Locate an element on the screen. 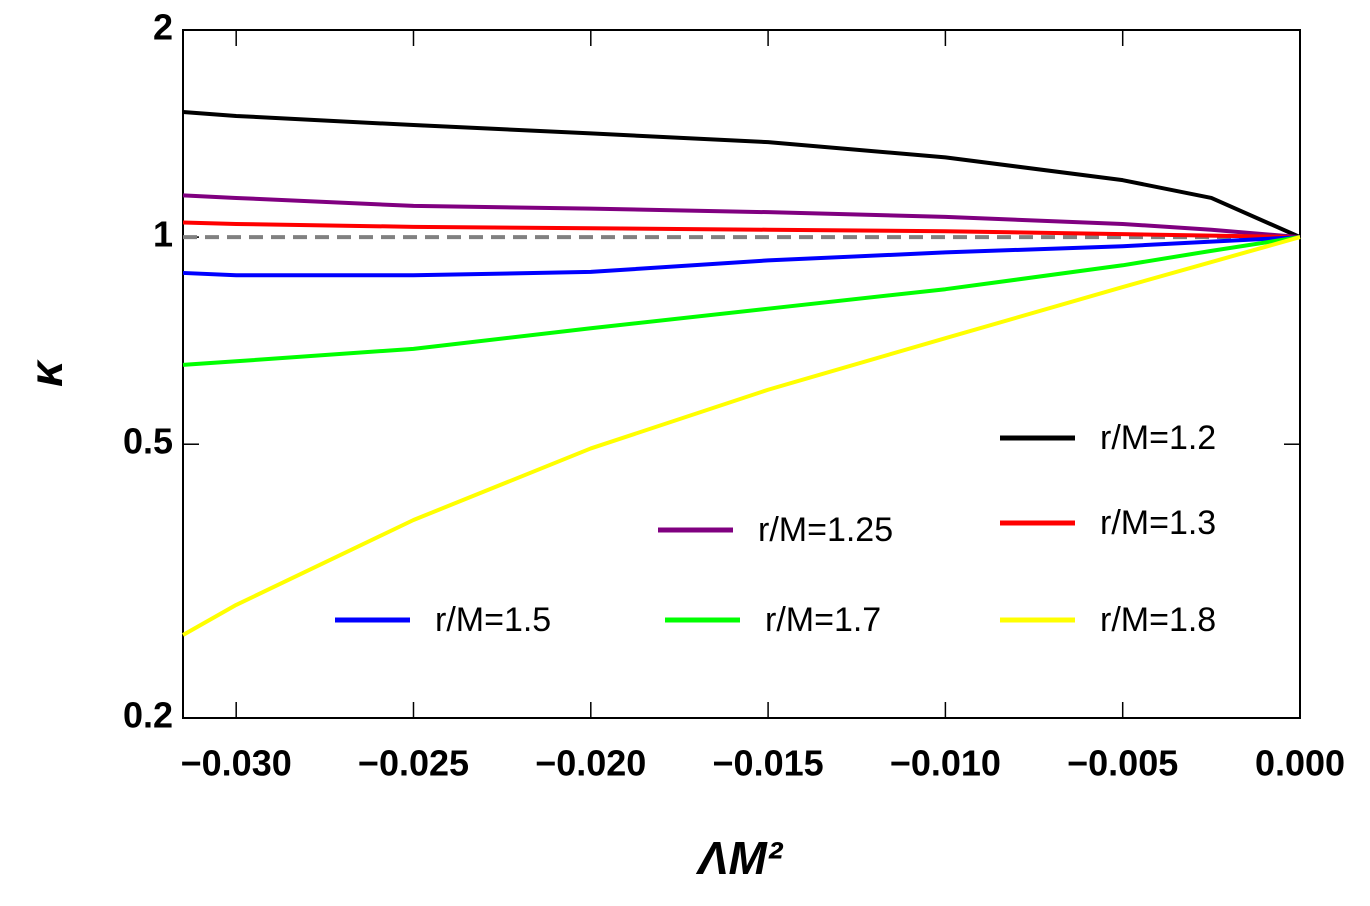 The height and width of the screenshot is (906, 1370). legend-label: r/M=1.7 is located at coordinates (823, 620).